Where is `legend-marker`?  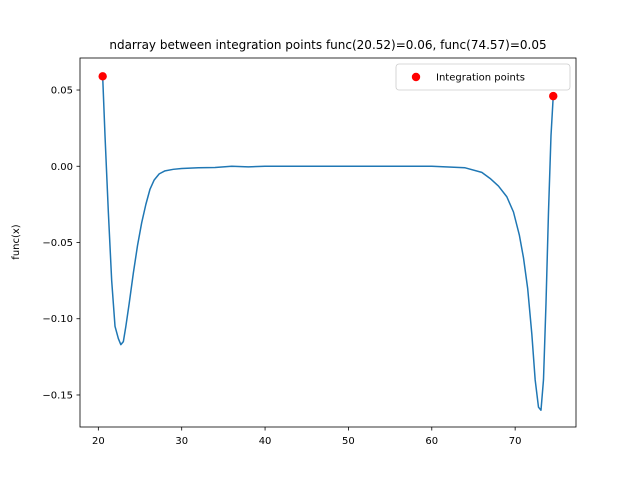
legend-marker is located at coordinates (416, 77).